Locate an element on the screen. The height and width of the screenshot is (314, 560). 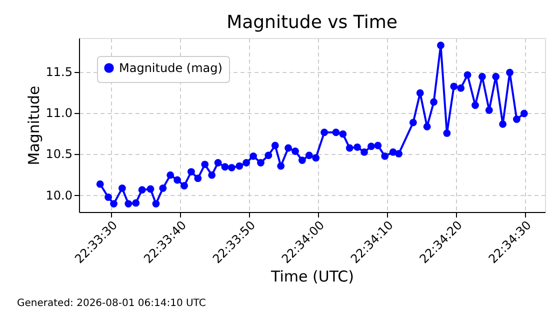
y-tick-label: 11.0 is located at coordinates (59, 113).